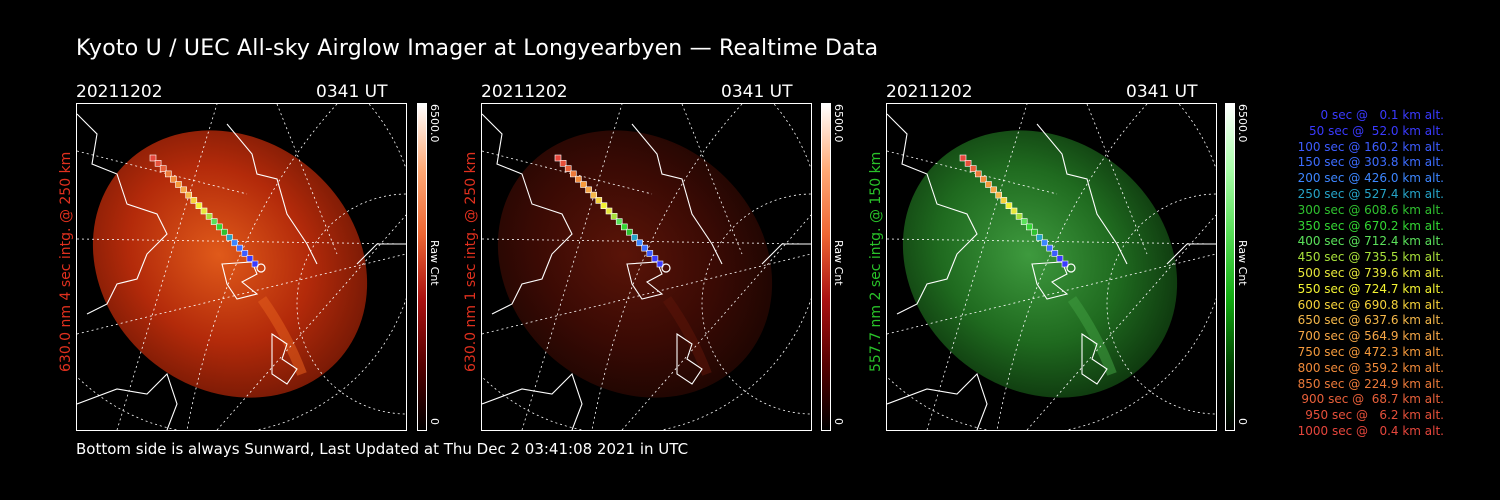  I want to click on legend-row: 450 sec @ 735.5 km alt., so click(1370, 257).